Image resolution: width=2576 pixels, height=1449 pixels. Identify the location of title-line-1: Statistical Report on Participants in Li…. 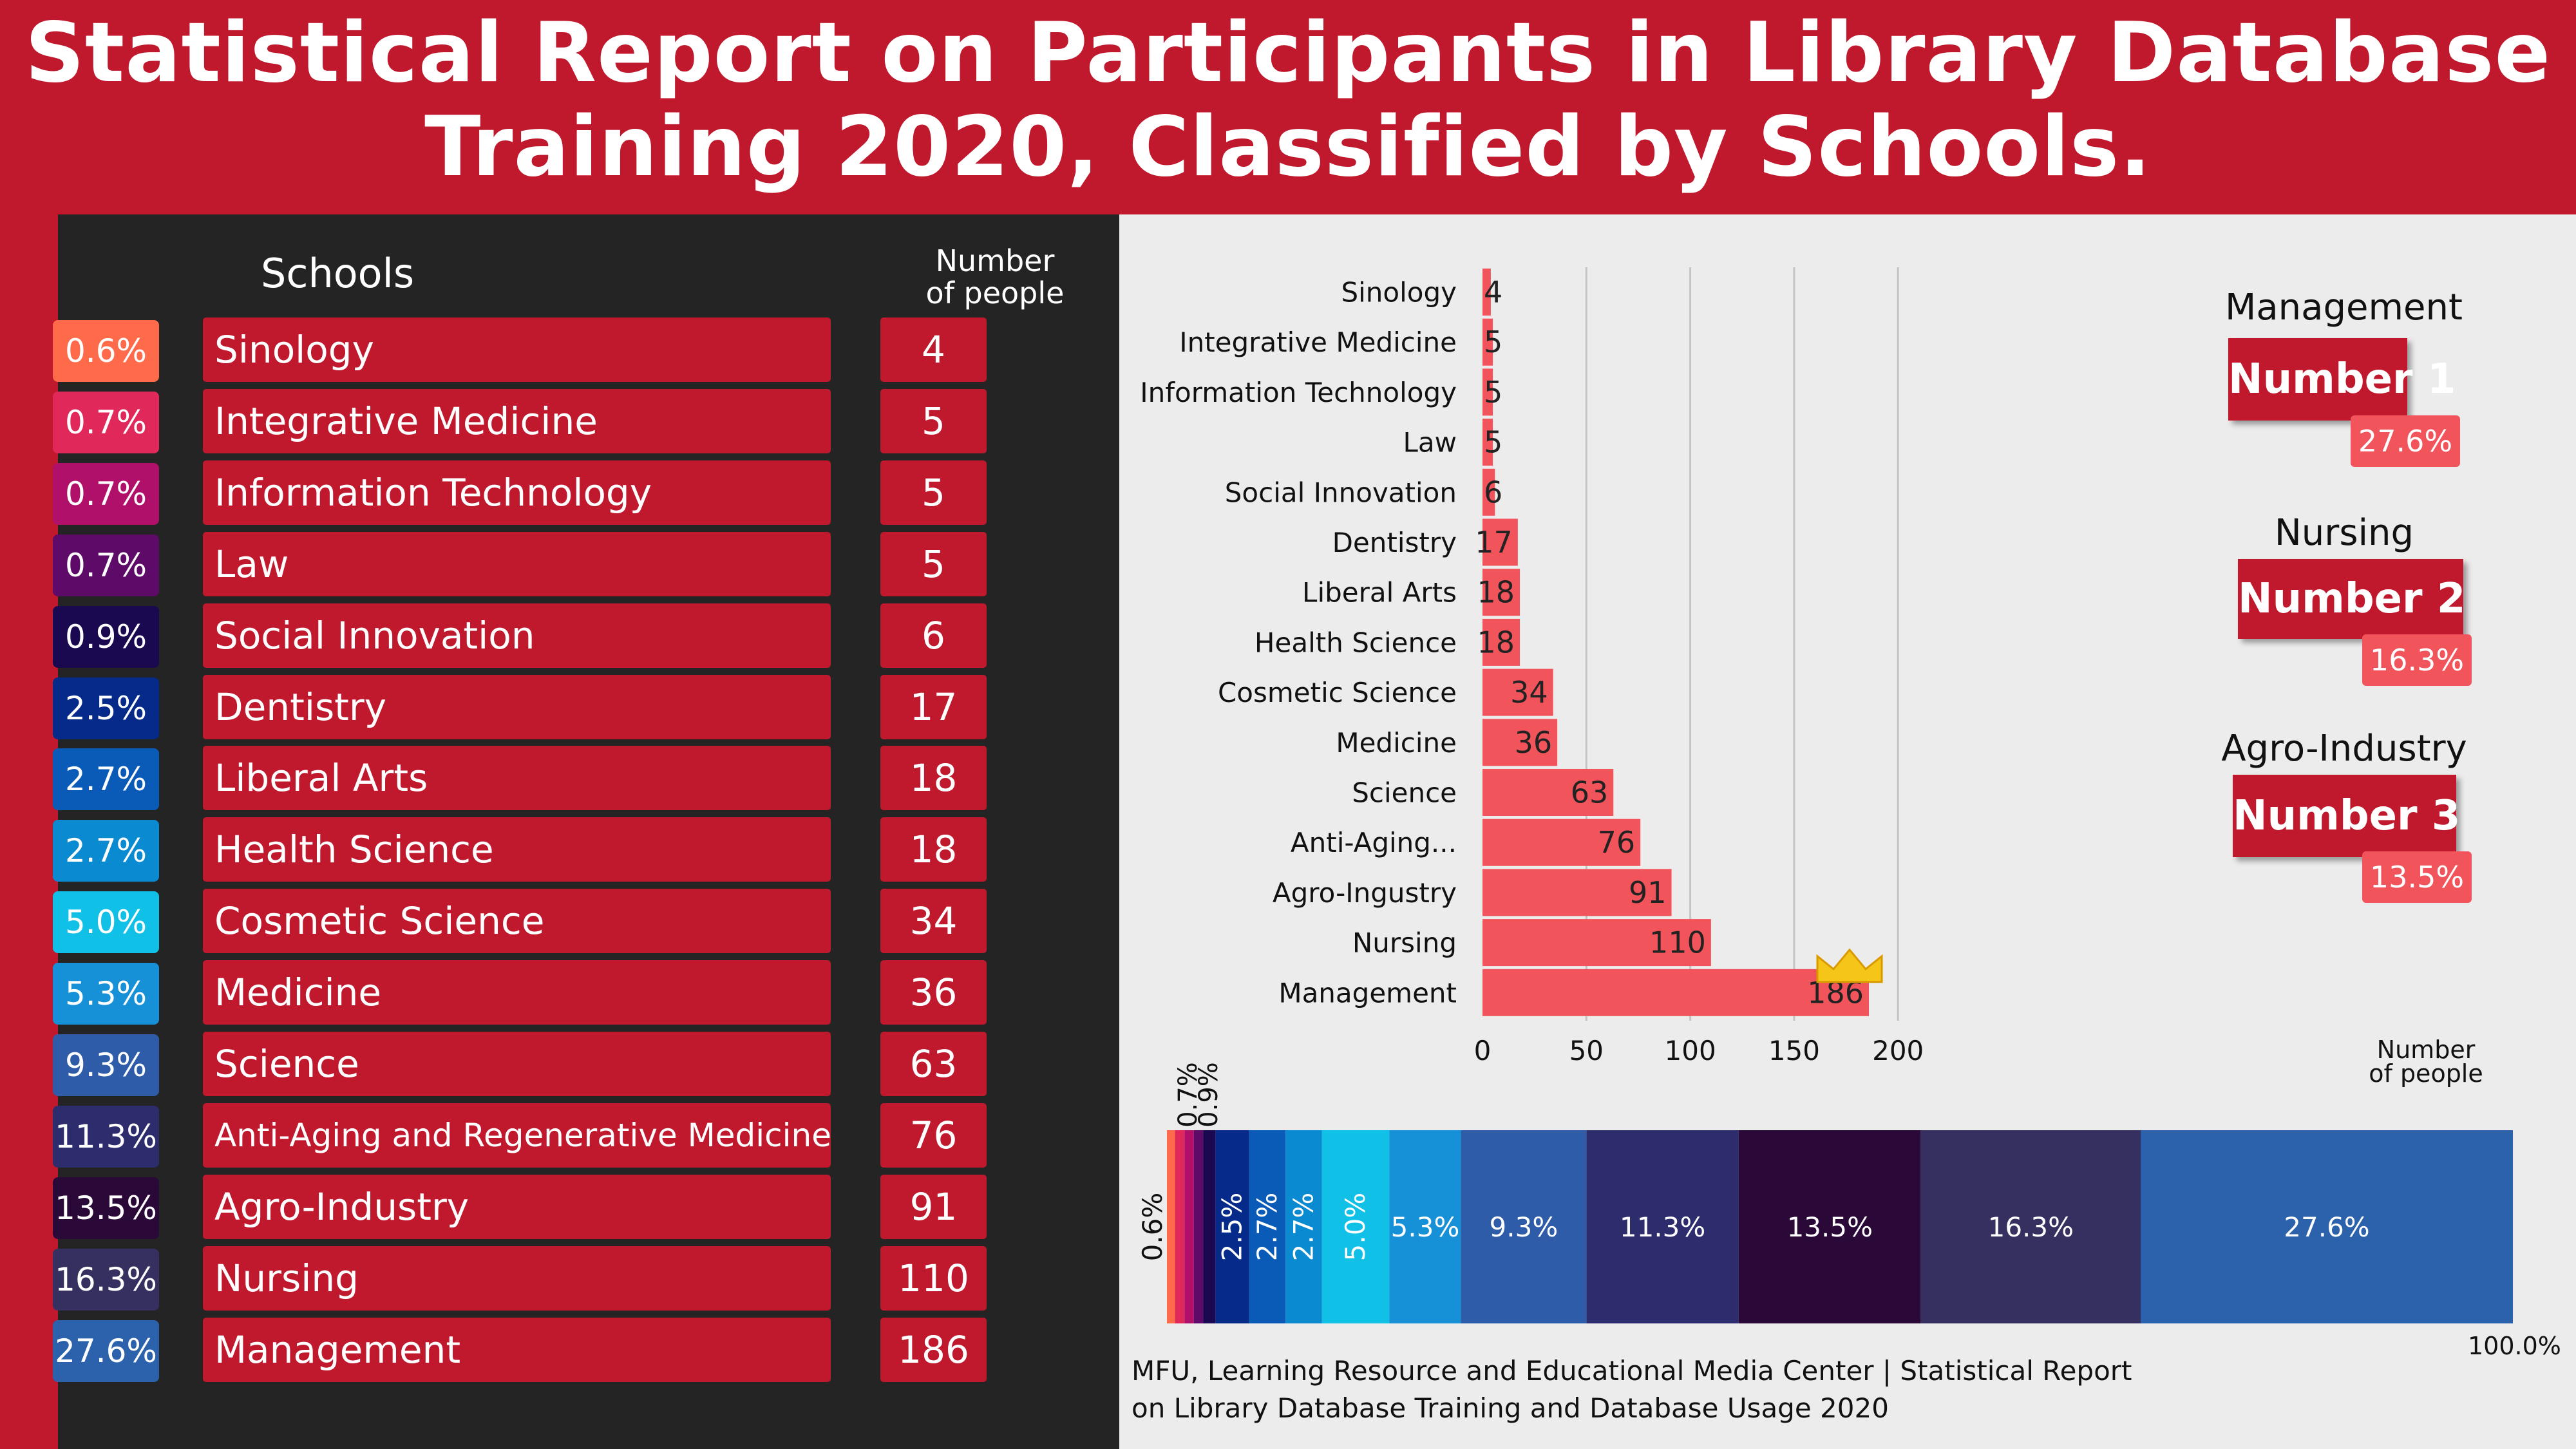
(1288, 53).